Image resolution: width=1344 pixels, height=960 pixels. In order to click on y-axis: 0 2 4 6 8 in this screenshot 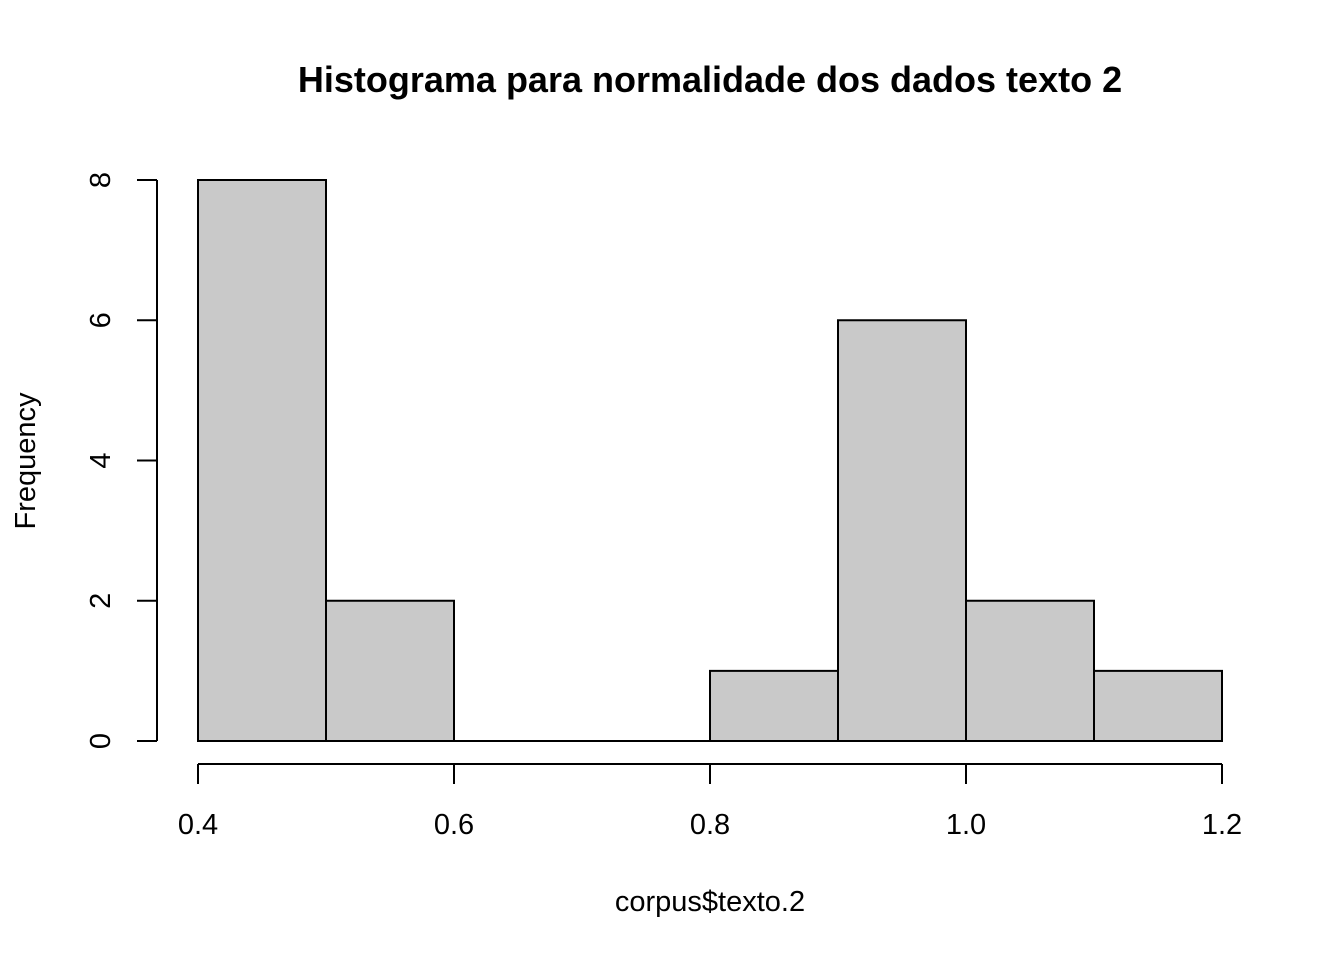, I will do `click(121, 460)`.